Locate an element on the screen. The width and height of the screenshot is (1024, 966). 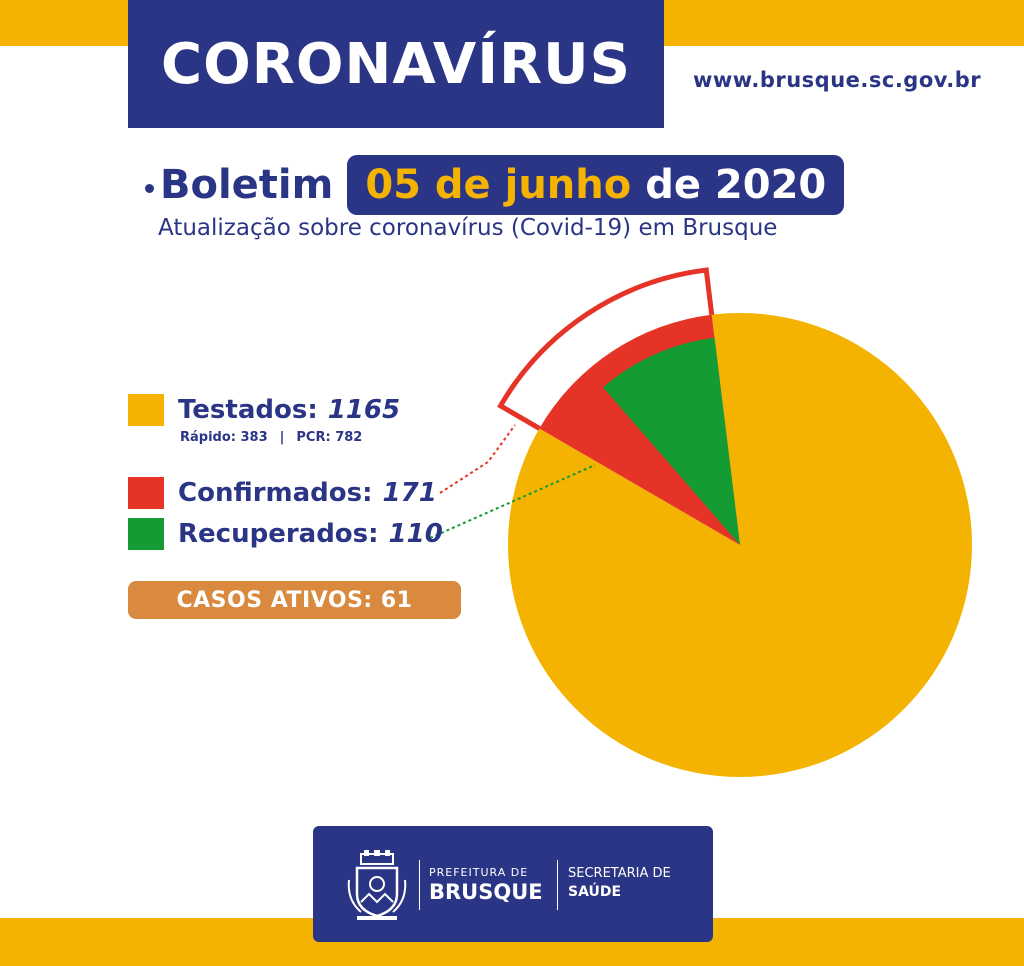
legend-value-tested: 1165 is located at coordinates (364, 410).